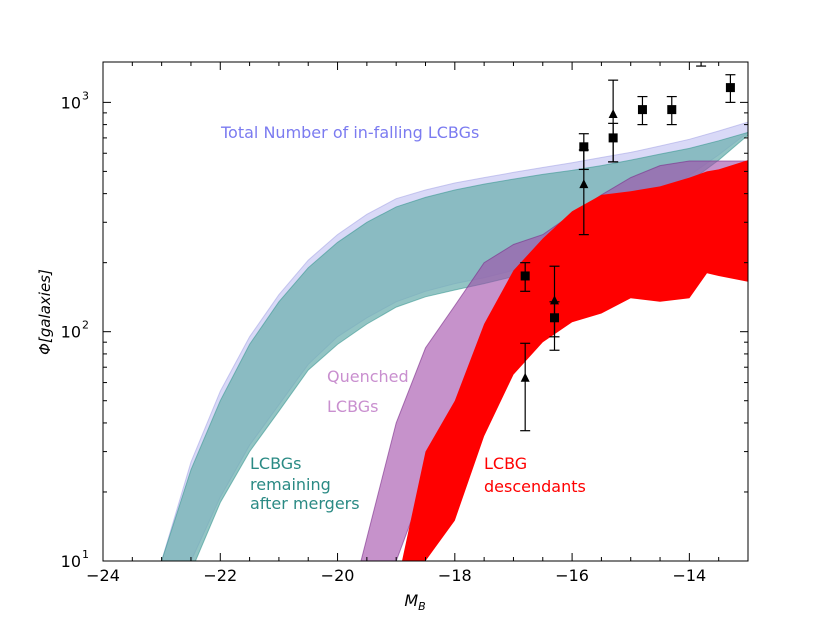  I want to click on annotation-descendants-line2: descendants, so click(535, 486).